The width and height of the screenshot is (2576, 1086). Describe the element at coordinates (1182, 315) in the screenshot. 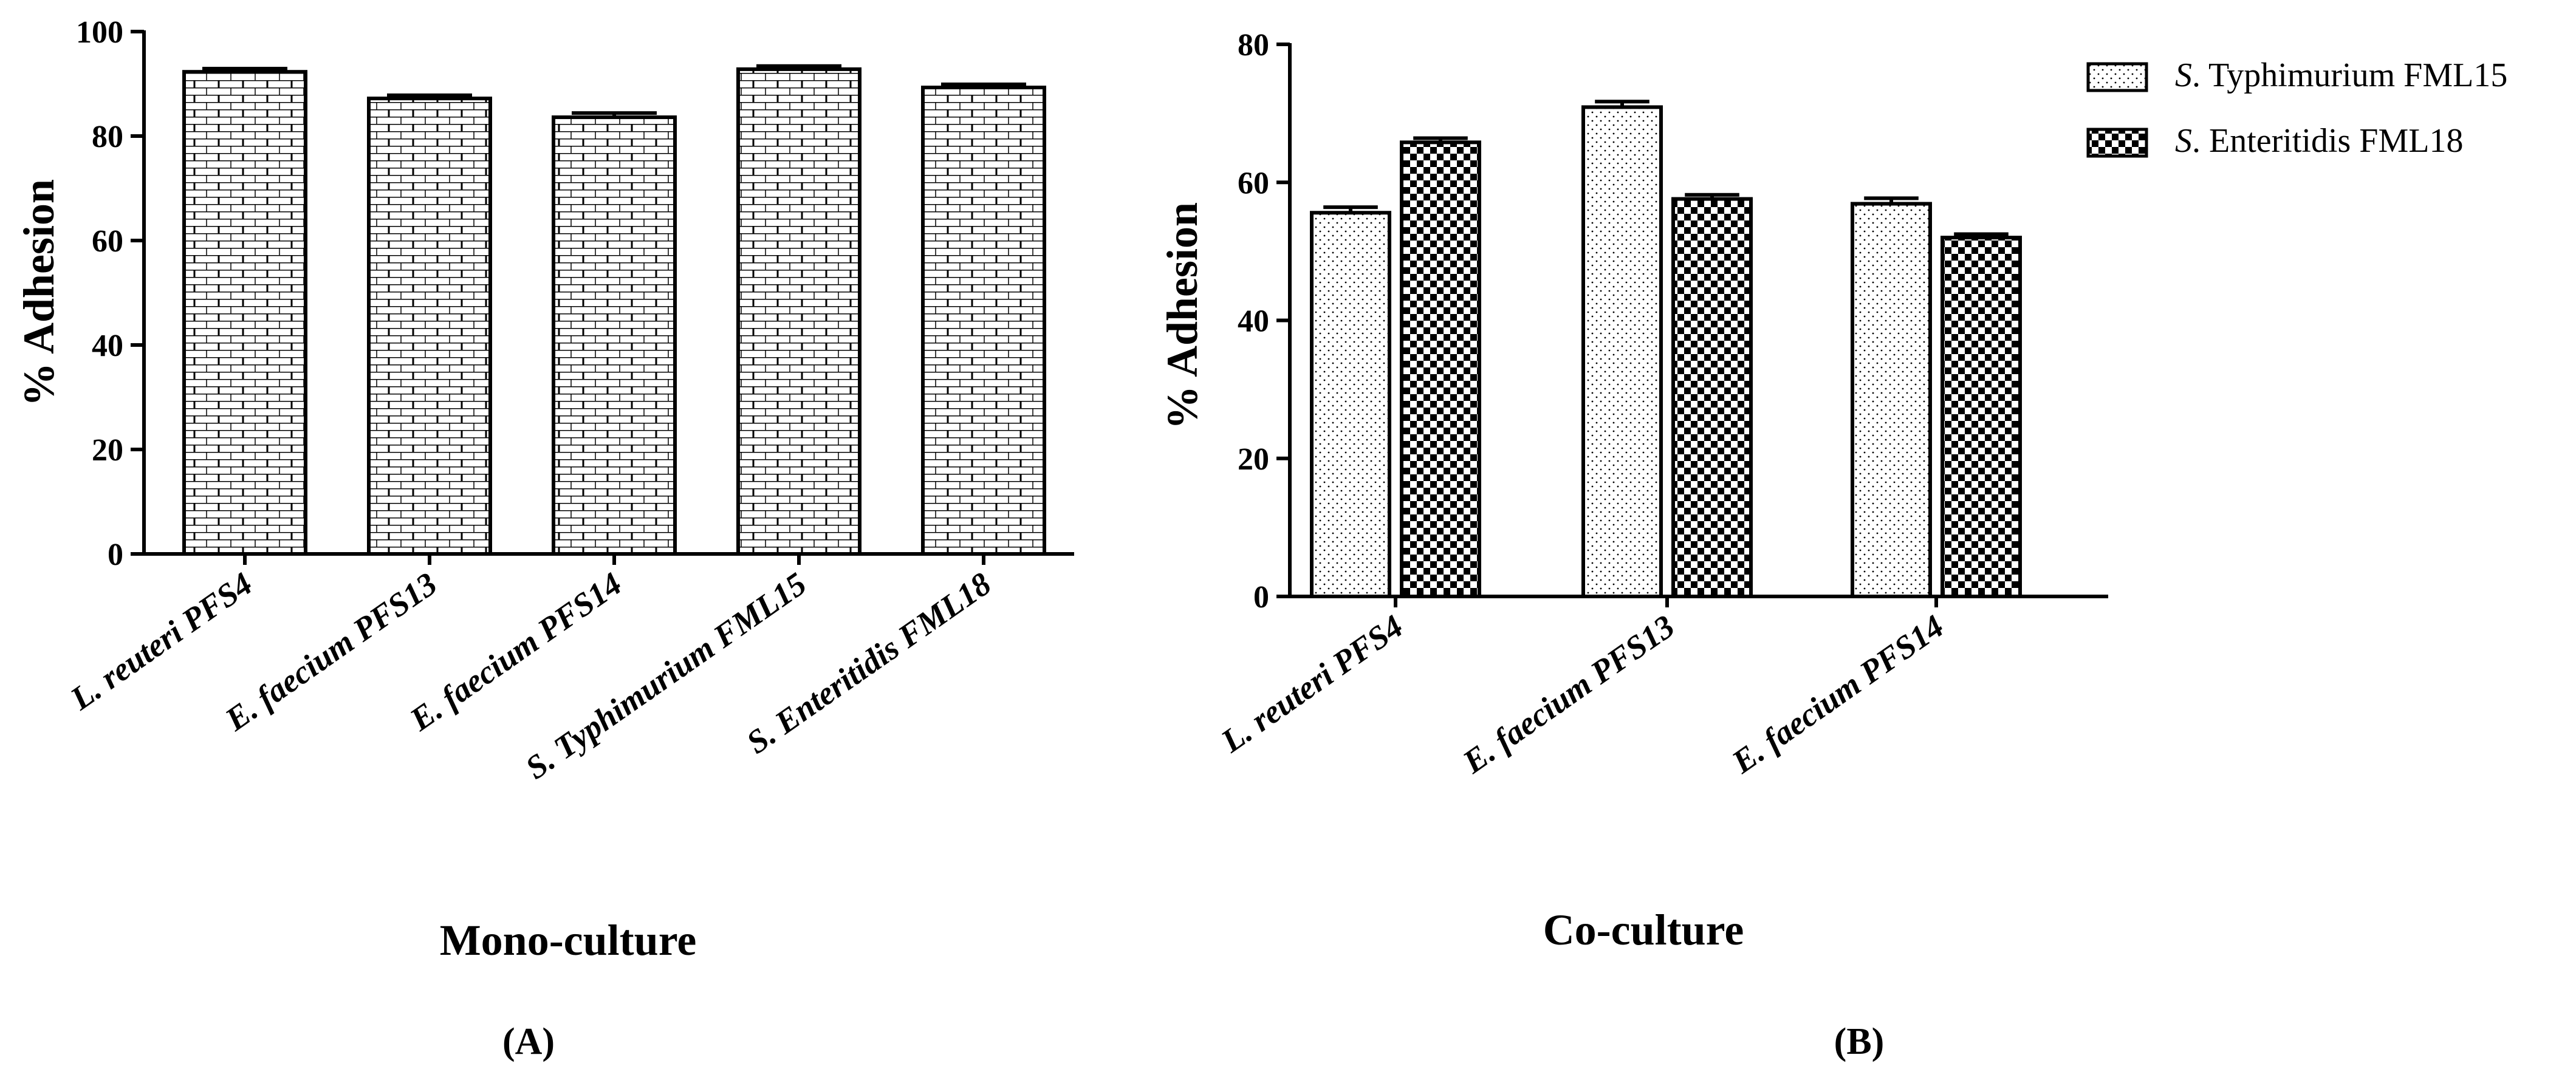

I see `panel-b-ylabel: % Adhesion` at that location.